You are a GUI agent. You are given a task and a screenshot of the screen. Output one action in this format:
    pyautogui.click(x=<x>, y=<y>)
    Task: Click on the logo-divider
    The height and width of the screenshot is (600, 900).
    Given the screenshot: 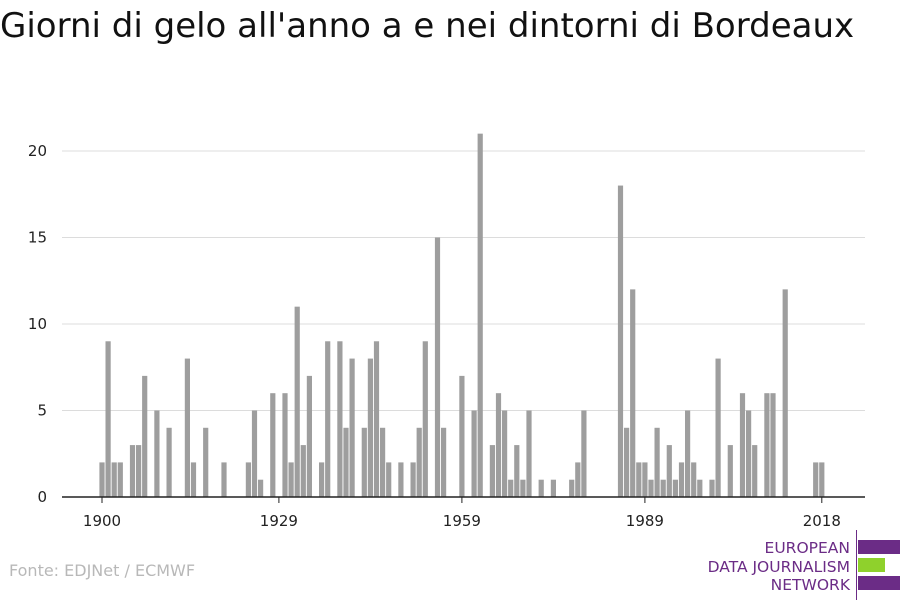 What is the action you would take?
    pyautogui.click(x=856, y=565)
    